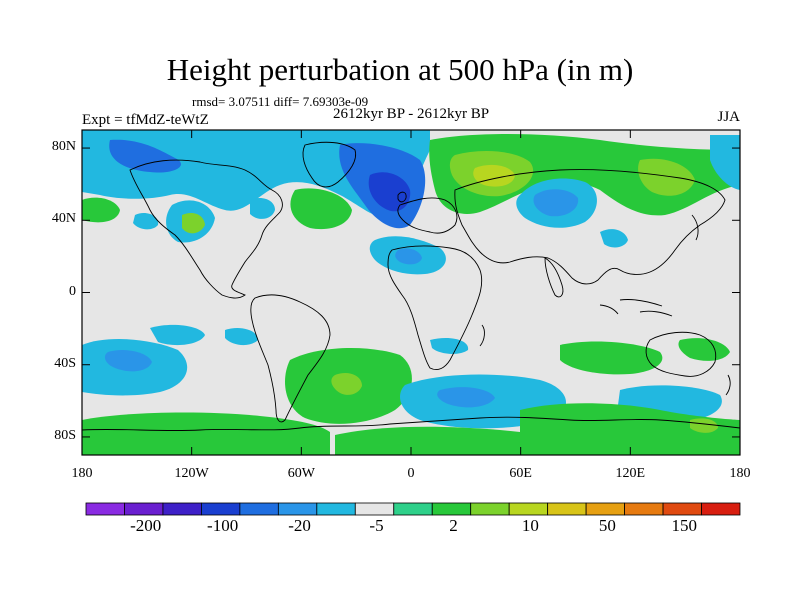  What do you see at coordinates (435, 308) in the screenshot?
I see `coast-africa` at bounding box center [435, 308].